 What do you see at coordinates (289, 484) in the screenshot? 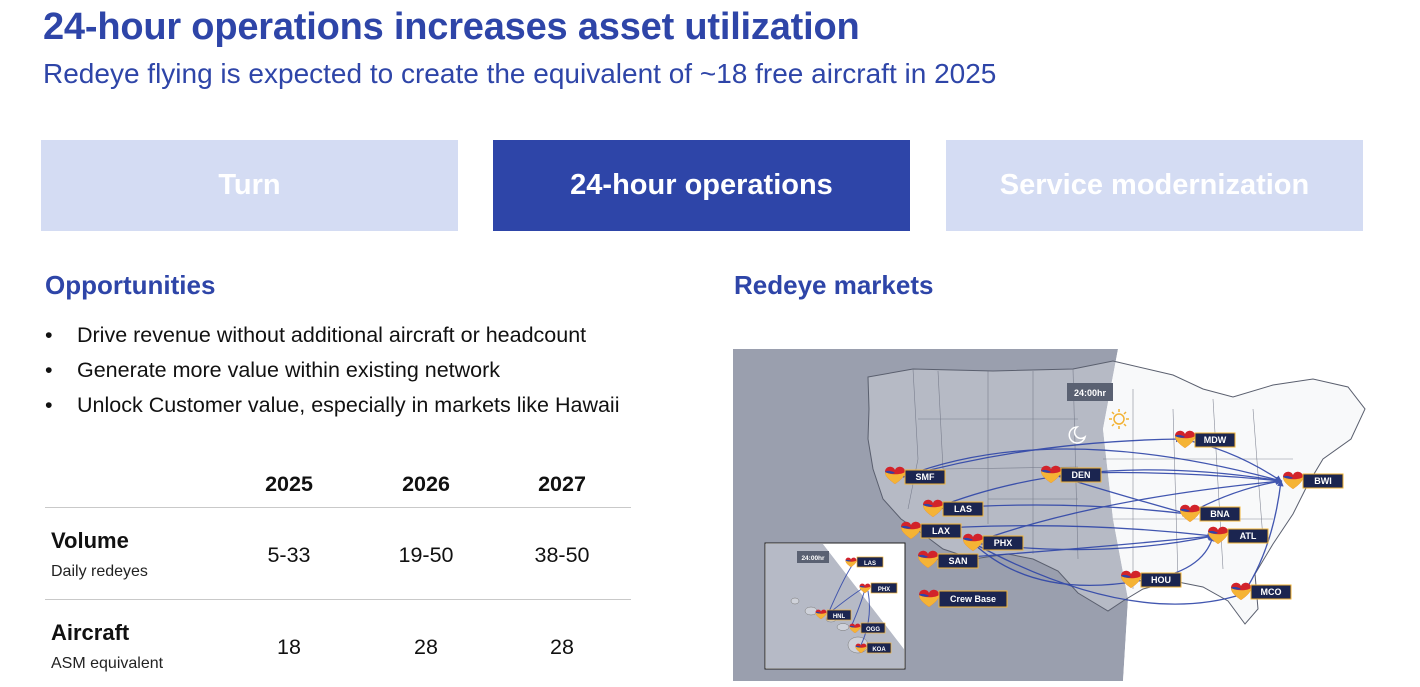
I see `table-header-2025: 2025` at bounding box center [289, 484].